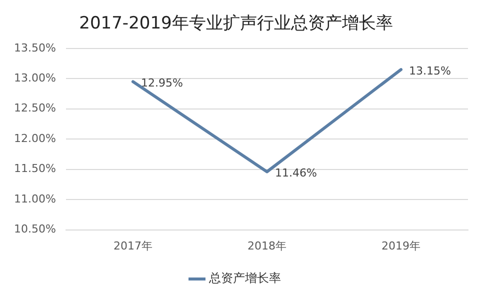 The width and height of the screenshot is (488, 301). Describe the element at coordinates (35, 77) in the screenshot. I see `y-tick-label: 13.00%` at that location.